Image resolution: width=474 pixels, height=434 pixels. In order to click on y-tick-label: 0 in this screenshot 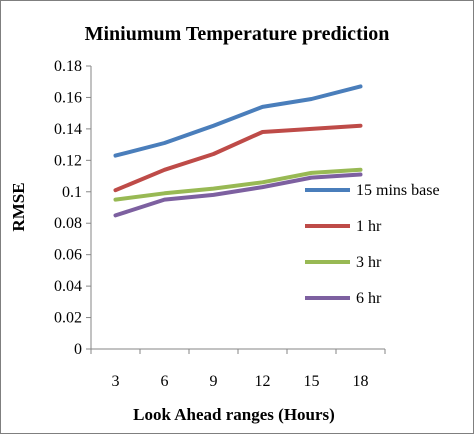, I will do `click(78, 349)`.